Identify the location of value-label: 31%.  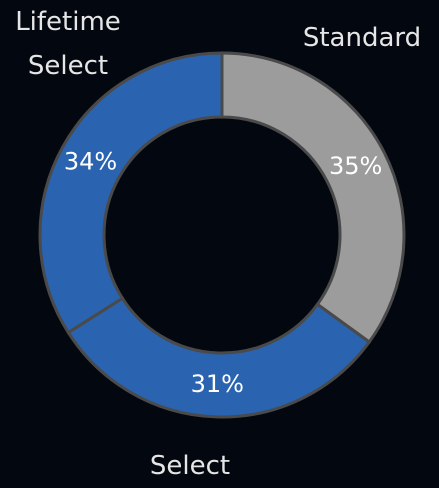
(217, 384).